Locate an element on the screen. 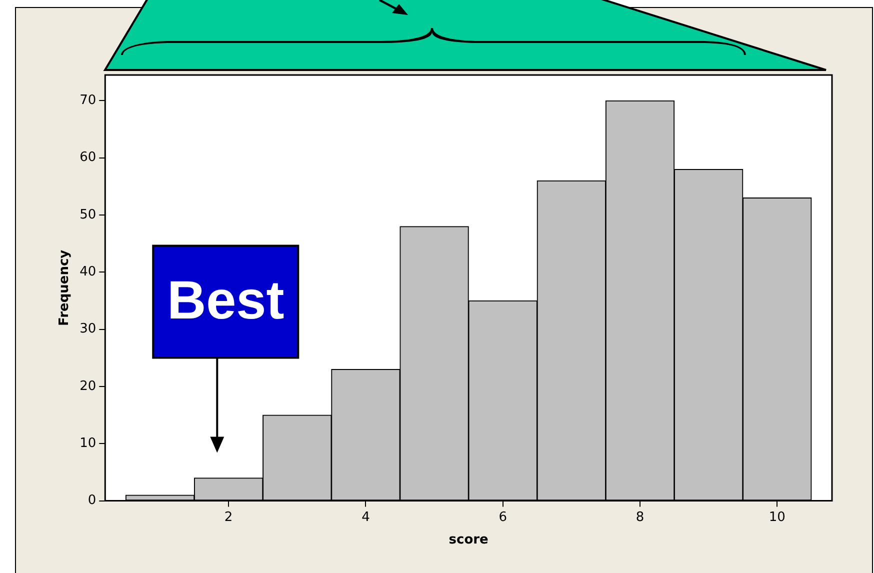 The height and width of the screenshot is (573, 874). y-tick-label: 60 is located at coordinates (88, 158).